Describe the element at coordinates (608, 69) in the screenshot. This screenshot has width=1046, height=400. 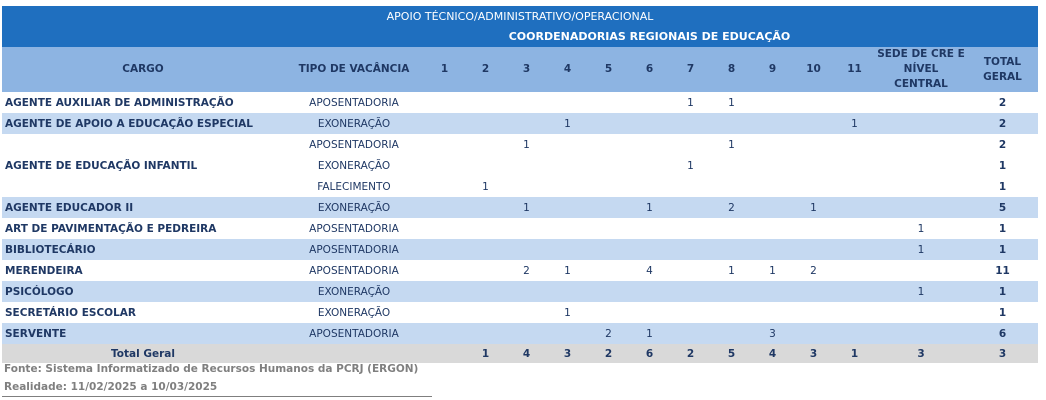
I see `column-header: 5` at that location.